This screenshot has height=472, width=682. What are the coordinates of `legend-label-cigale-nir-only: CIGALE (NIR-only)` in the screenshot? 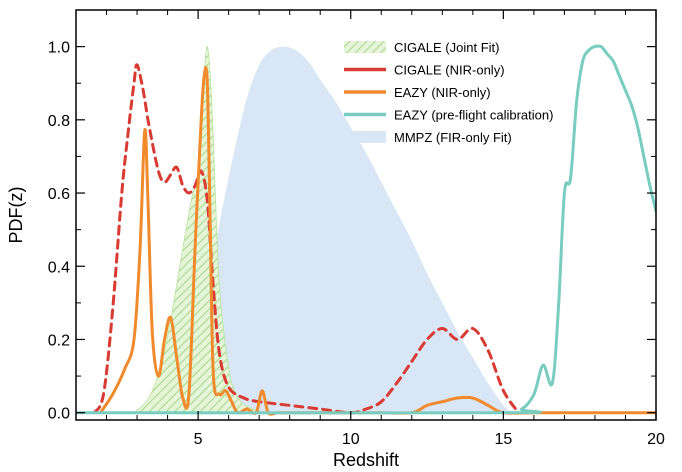 It's located at (449, 70).